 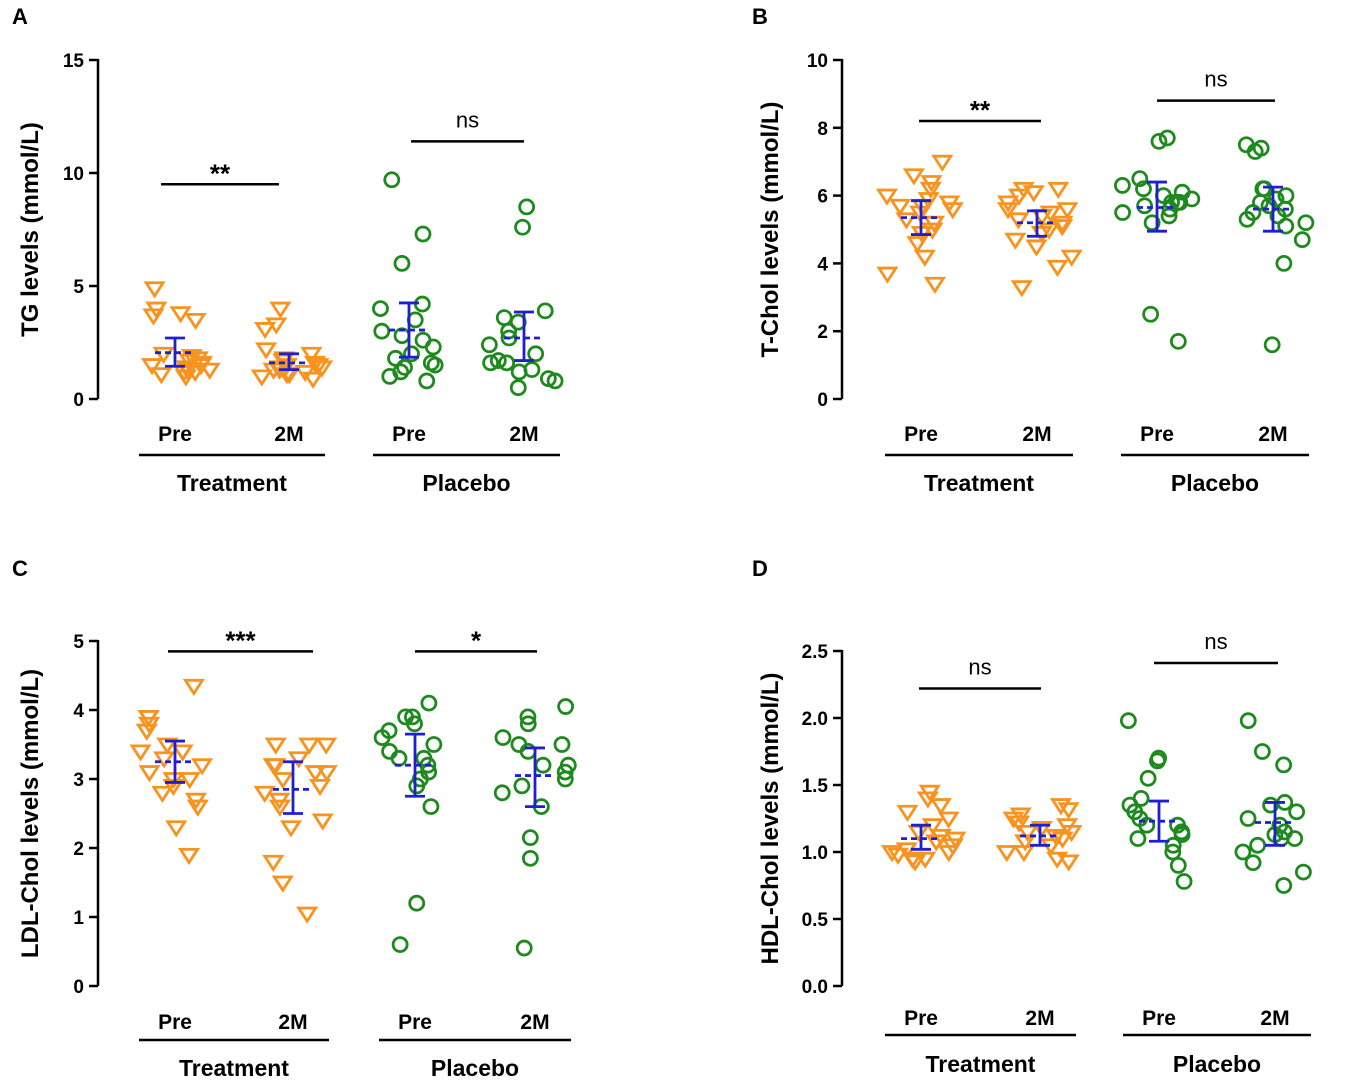 What do you see at coordinates (466, 483) in the screenshot?
I see `group-label: Placebo` at bounding box center [466, 483].